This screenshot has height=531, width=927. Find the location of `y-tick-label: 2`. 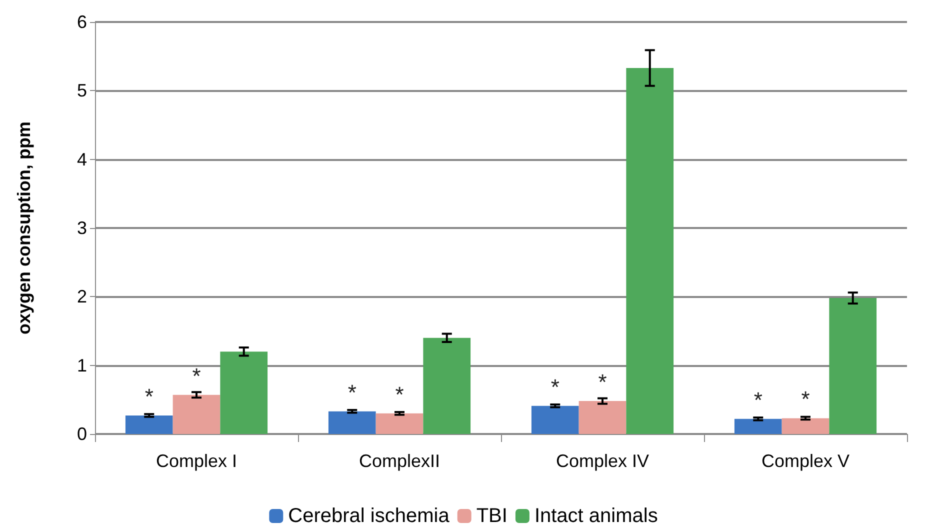

y-tick-label: 2 is located at coordinates (81, 296).